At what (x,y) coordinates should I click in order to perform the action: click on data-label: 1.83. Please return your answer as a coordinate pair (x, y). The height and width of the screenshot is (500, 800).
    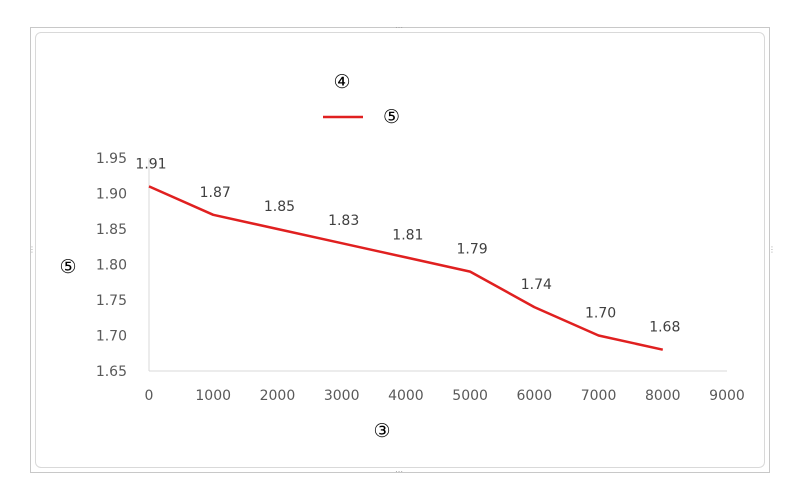
    Looking at the image, I should click on (343, 221).